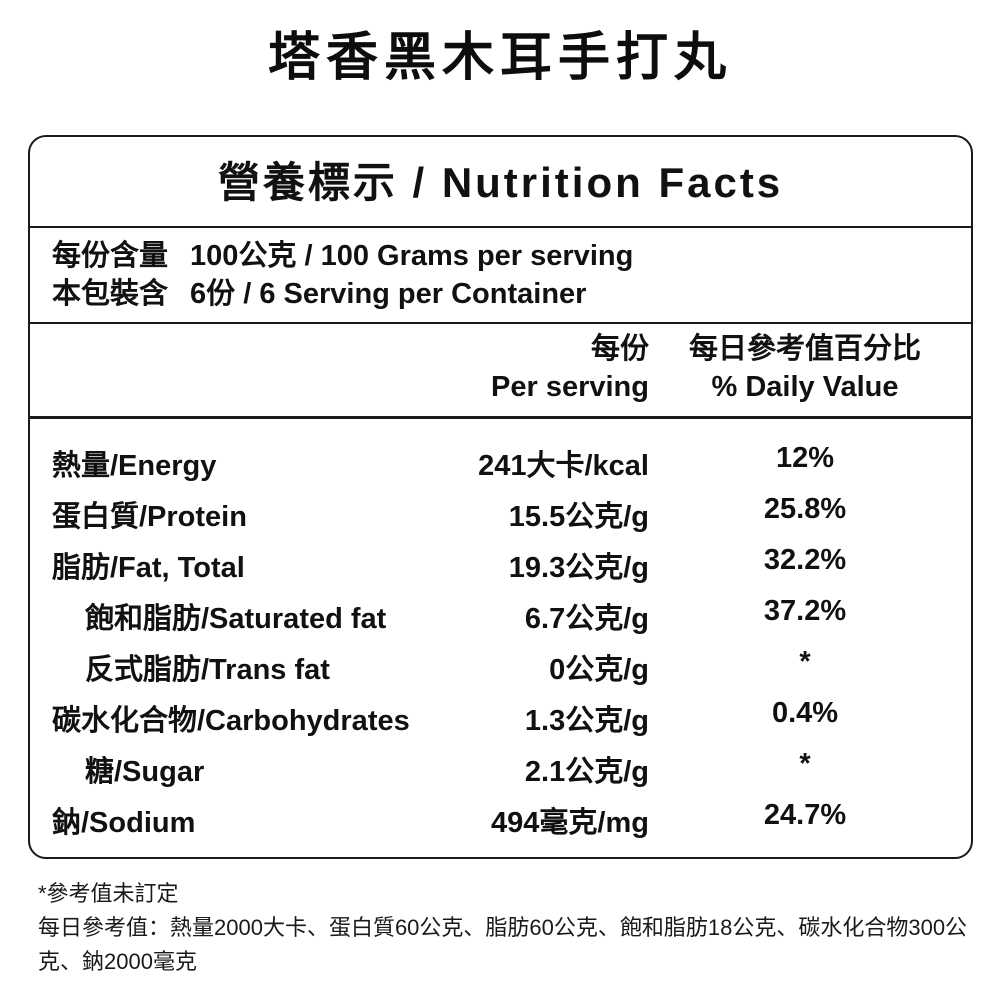  I want to click on serving-size-label: 每份含量, so click(110, 256).